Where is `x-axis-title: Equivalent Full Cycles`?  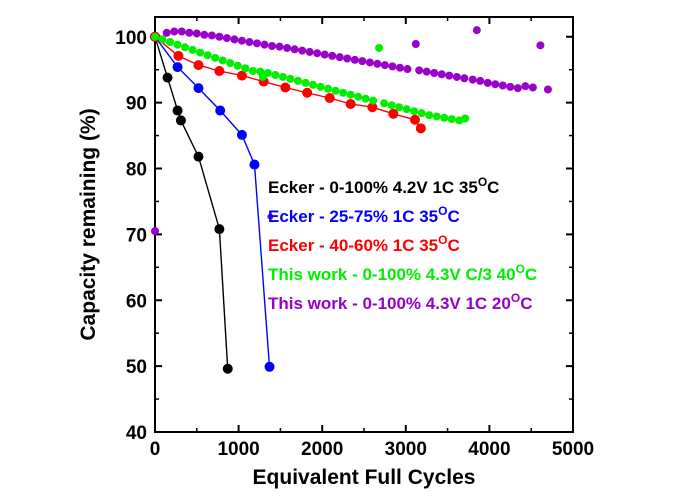
x-axis-title: Equivalent Full Cycles is located at coordinates (364, 477).